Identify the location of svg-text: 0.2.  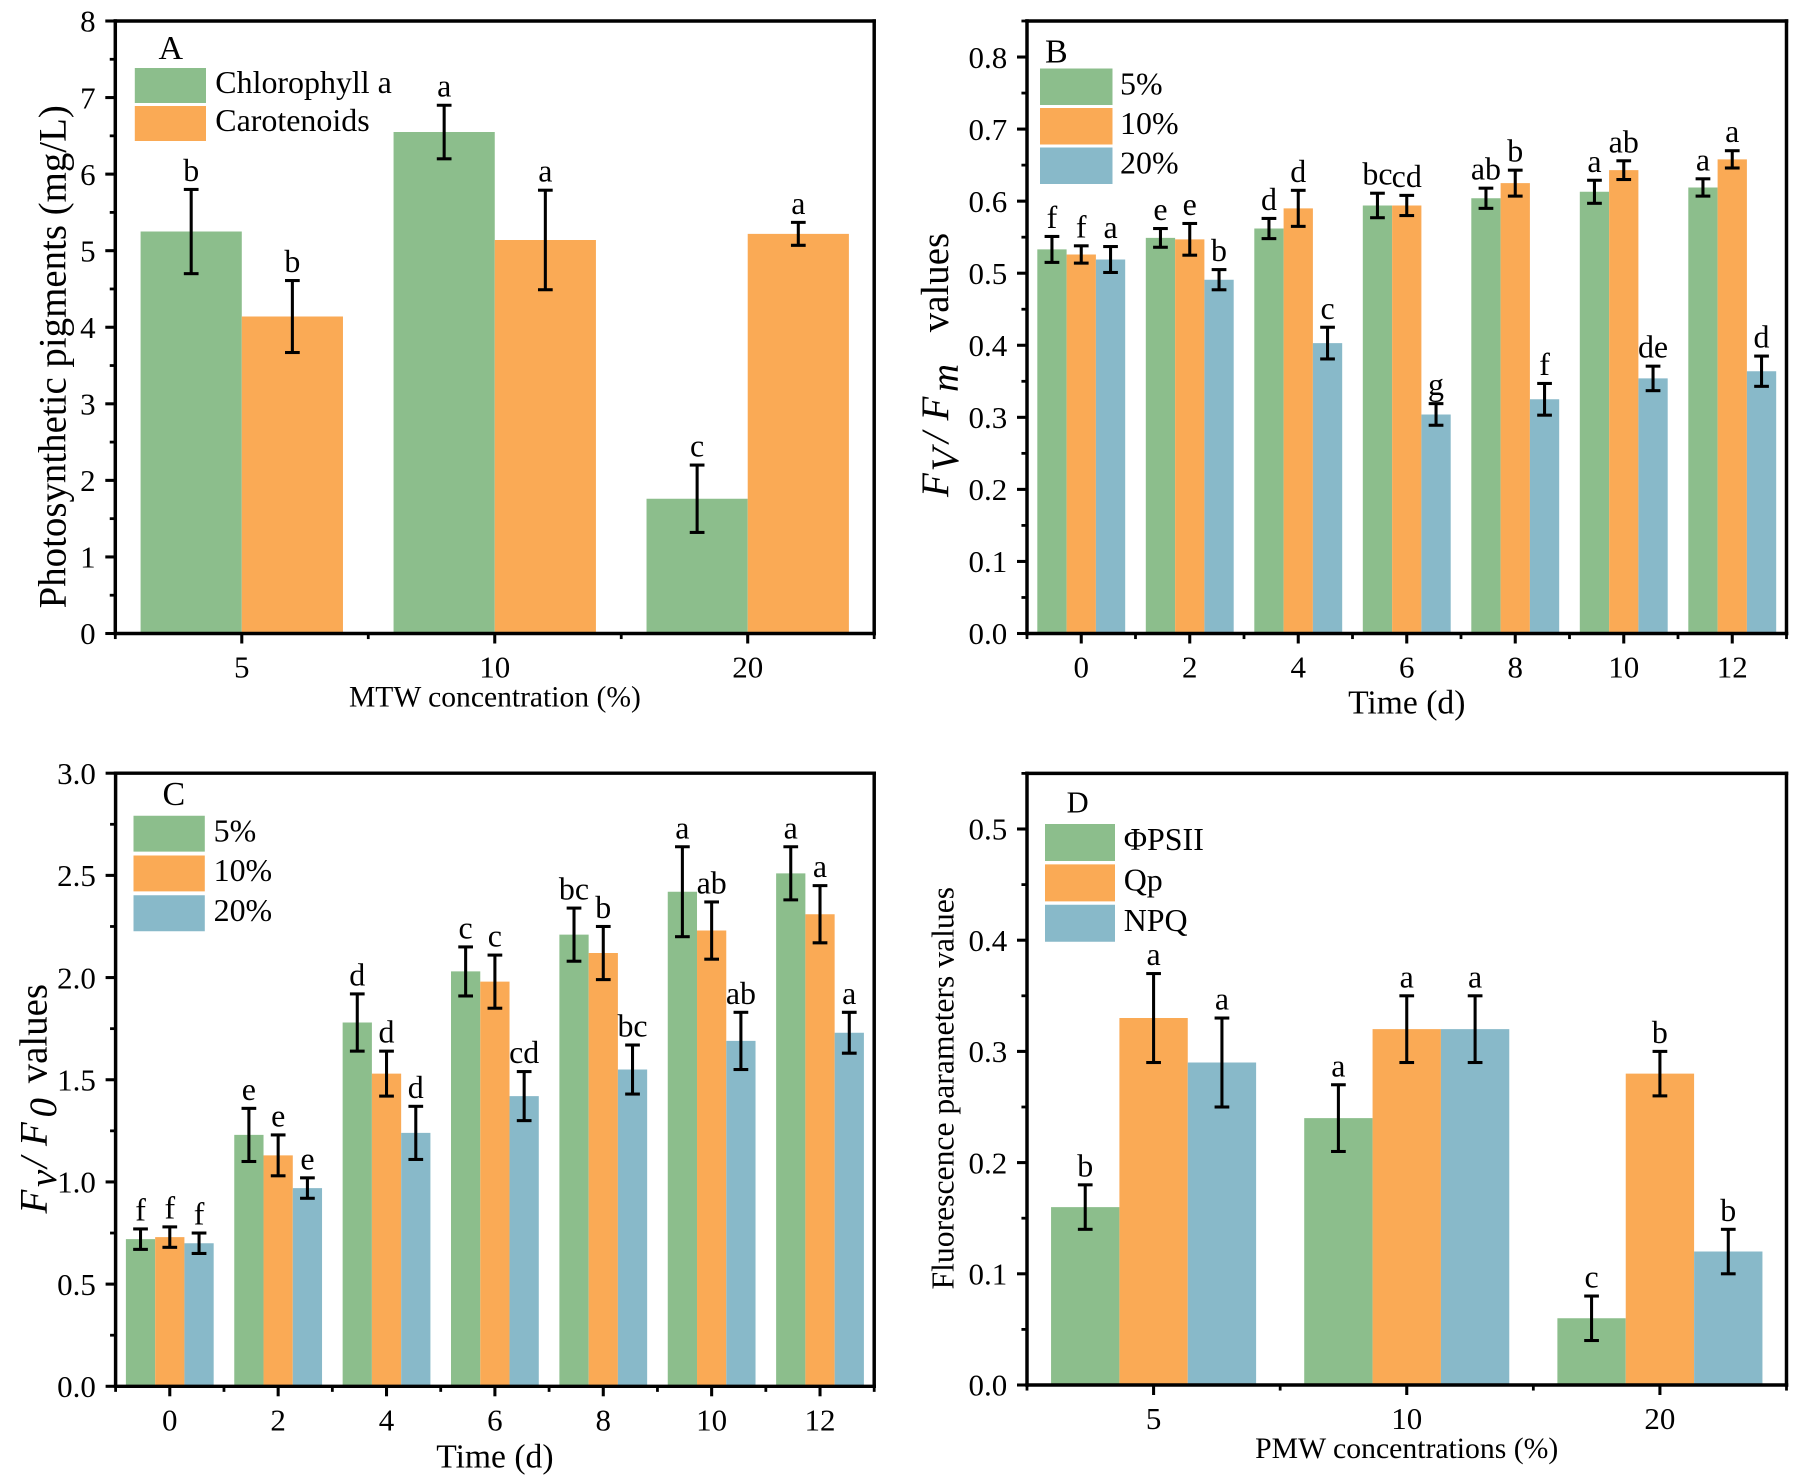
(988, 1162).